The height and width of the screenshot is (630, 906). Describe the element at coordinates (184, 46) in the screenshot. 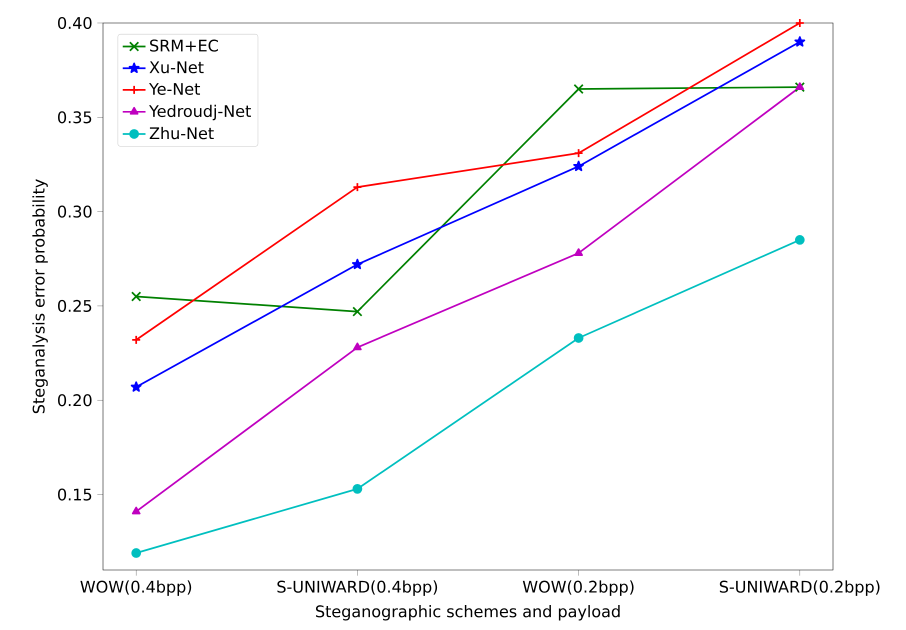

I see `legend-label: SRM+EC` at that location.